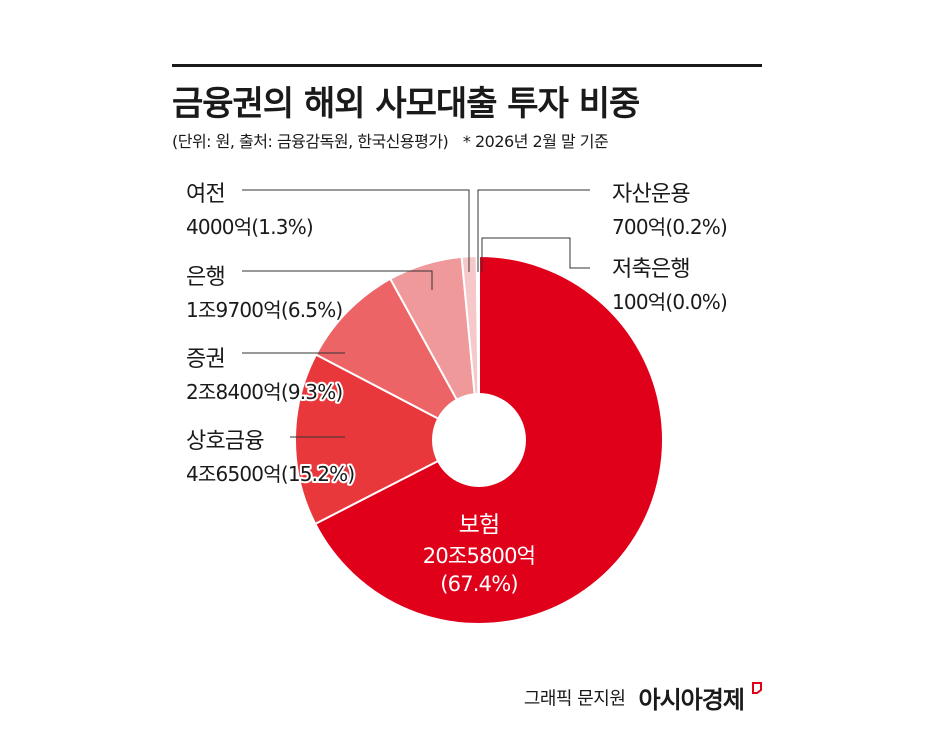 The width and height of the screenshot is (932, 746). I want to click on leader-lines, so click(416, 313).